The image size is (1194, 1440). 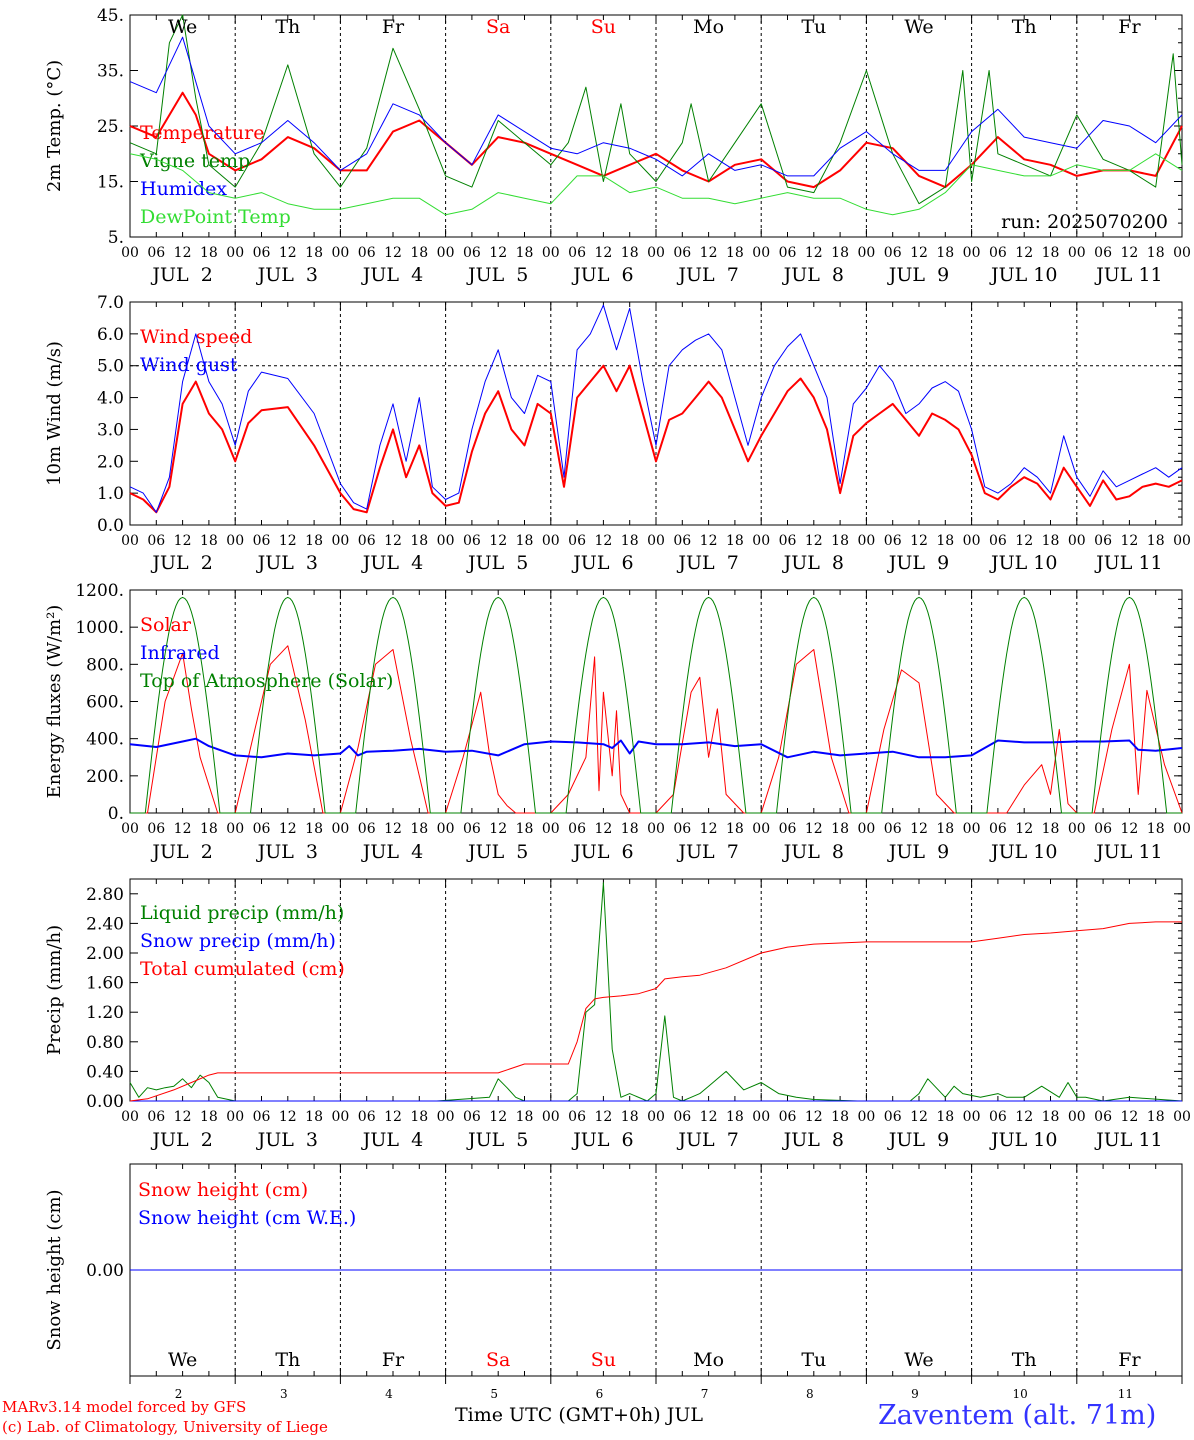 I want to click on y-tick-label: 5.0, so click(x=110, y=367).